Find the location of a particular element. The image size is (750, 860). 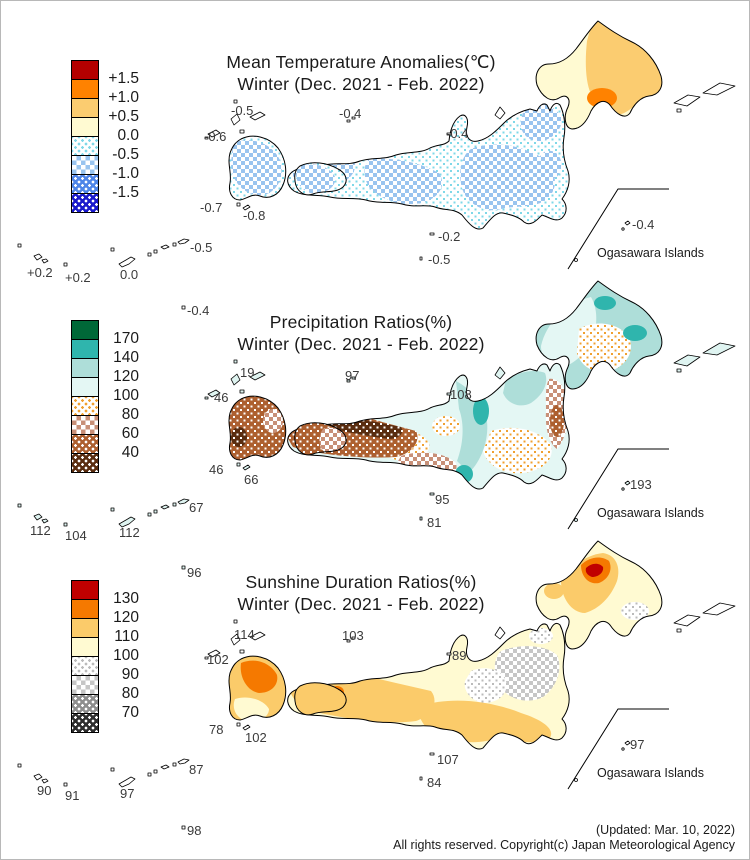

legend-tick: 110 is located at coordinates (126, 636).